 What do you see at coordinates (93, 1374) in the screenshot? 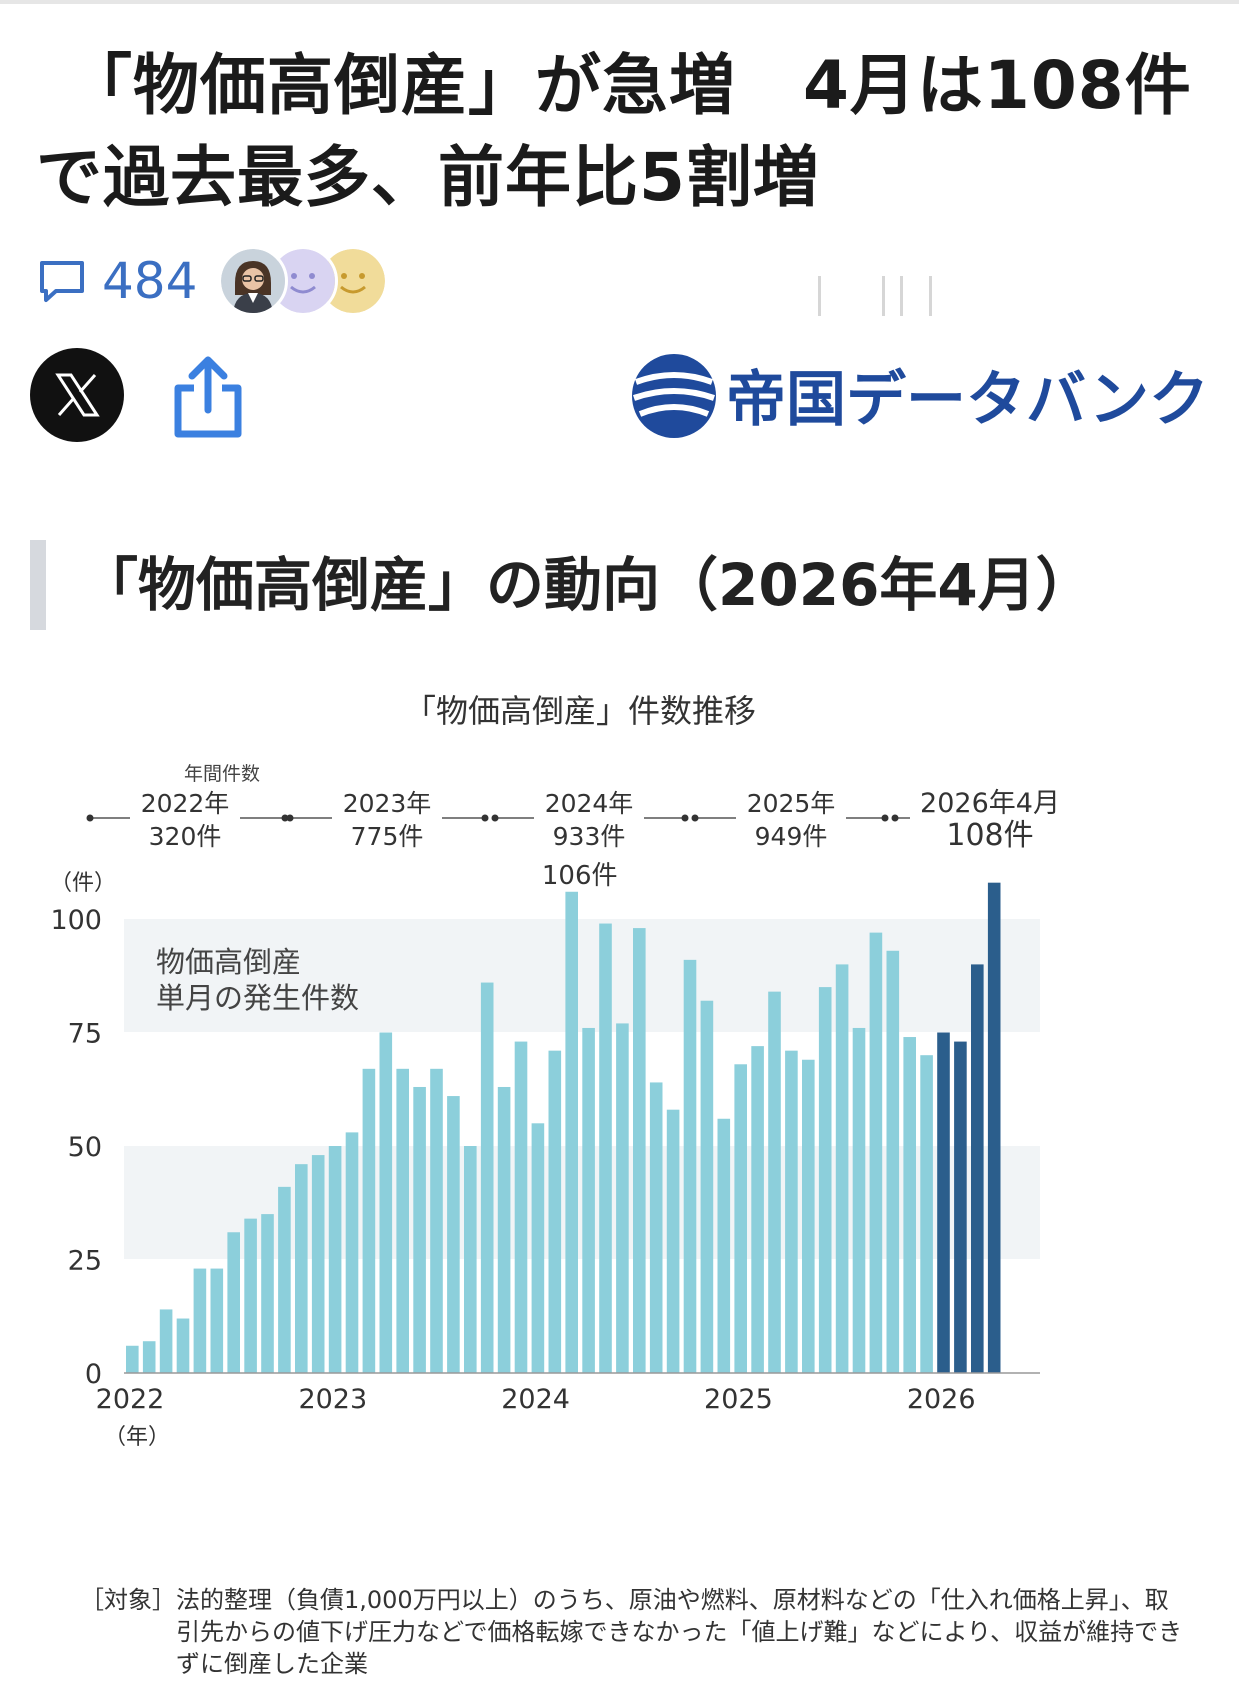
I see `y-tick-label: 0` at bounding box center [93, 1374].